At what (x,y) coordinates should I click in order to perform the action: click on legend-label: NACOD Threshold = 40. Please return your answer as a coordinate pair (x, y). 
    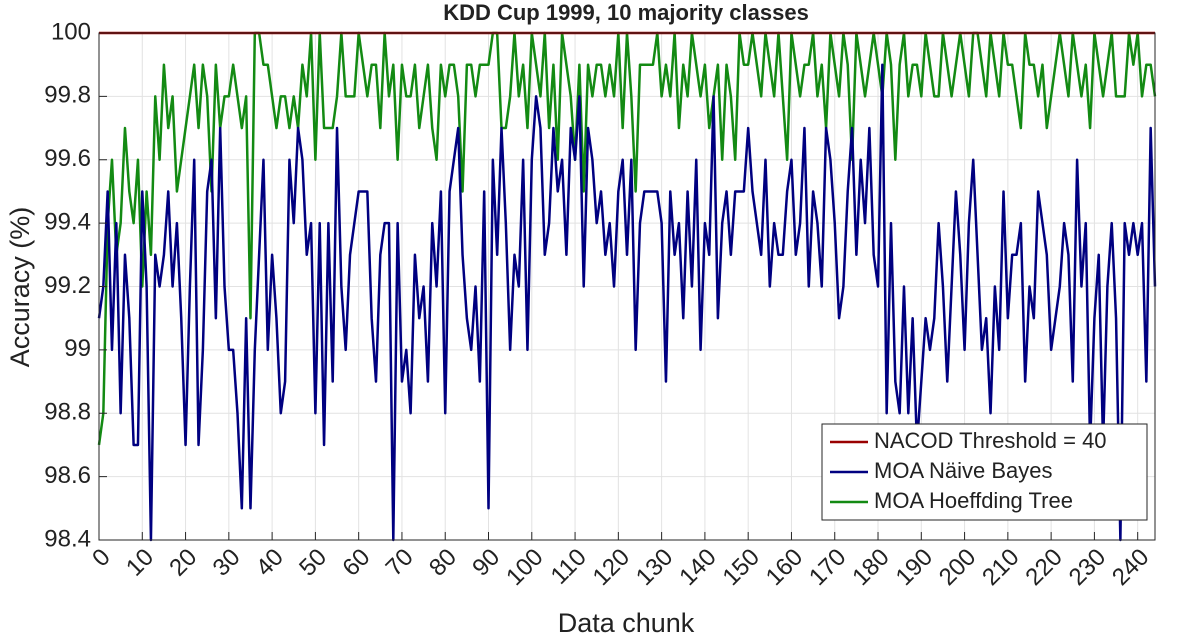
    Looking at the image, I should click on (990, 440).